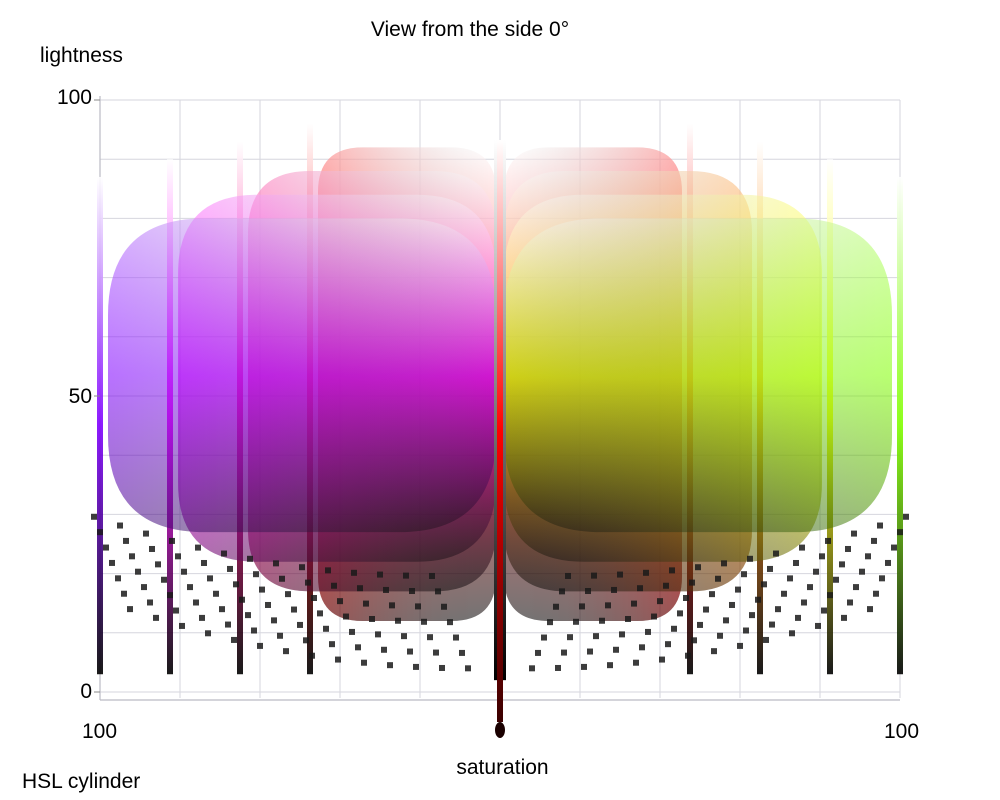  I want to click on chart-caption: HSL cylinder, so click(81, 781).